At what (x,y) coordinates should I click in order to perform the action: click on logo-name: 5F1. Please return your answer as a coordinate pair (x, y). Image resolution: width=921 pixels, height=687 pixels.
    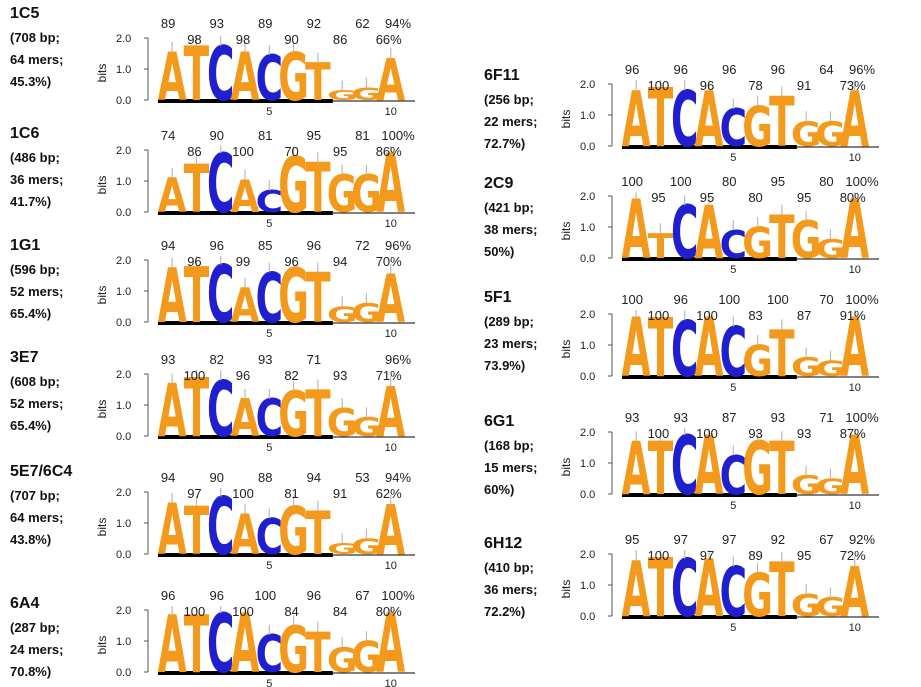
    Looking at the image, I should click on (498, 297).